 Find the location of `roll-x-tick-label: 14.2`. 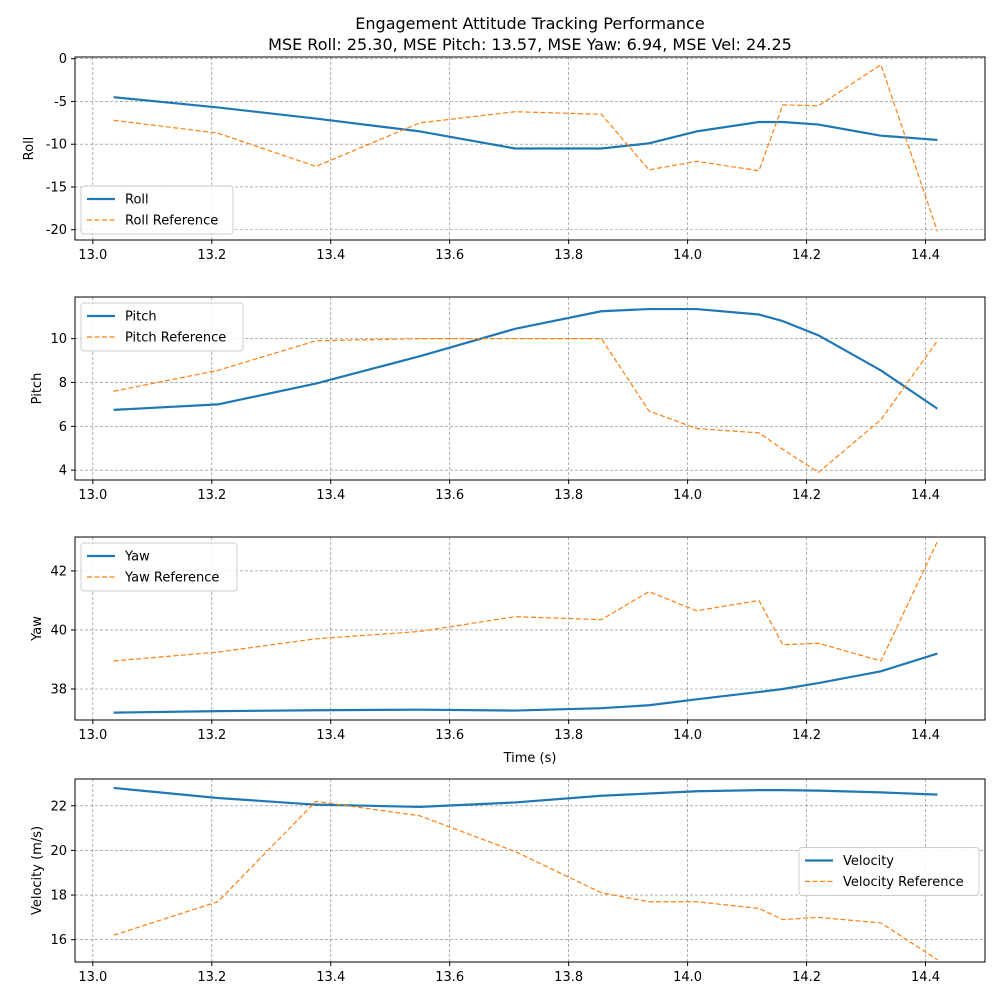

roll-x-tick-label: 14.2 is located at coordinates (806, 255).